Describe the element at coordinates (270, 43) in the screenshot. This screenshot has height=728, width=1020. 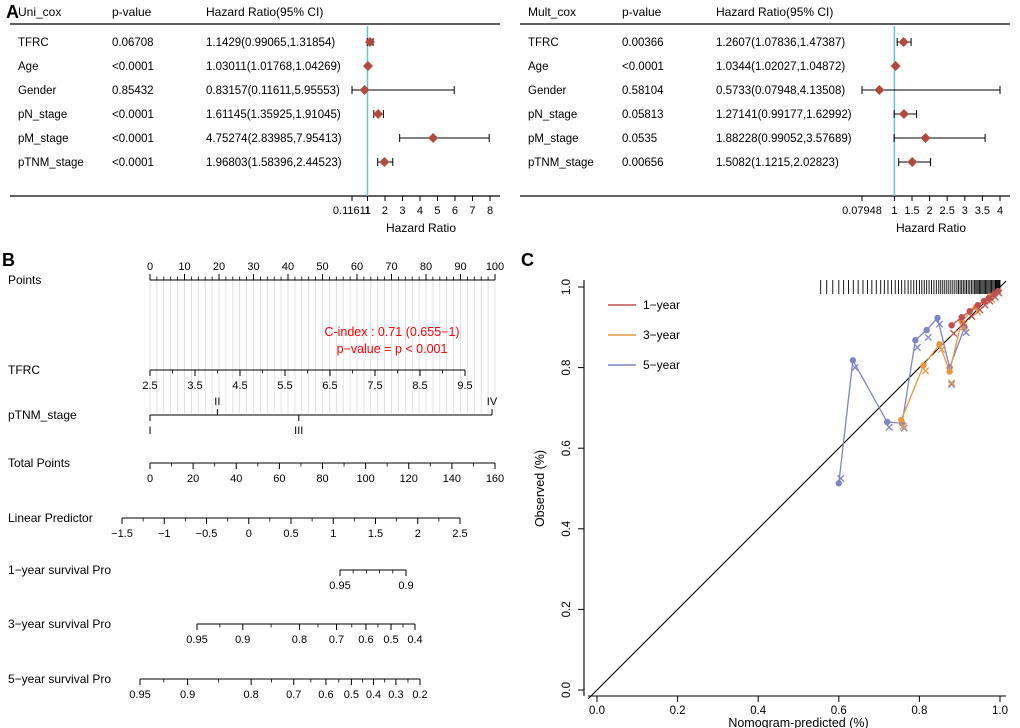
I see `svg-text: 1.1429(0.99065,1.31854)` at that location.